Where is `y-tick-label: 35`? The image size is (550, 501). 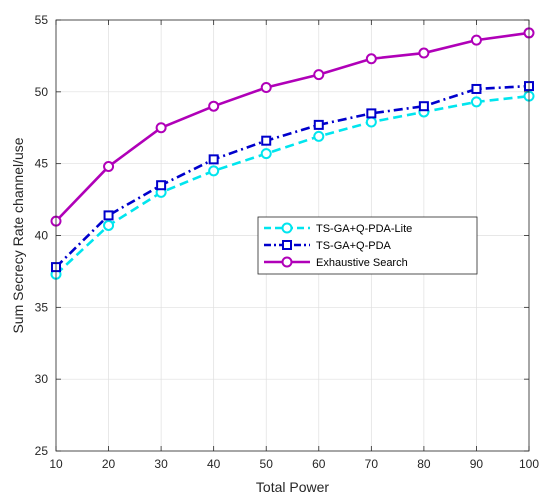
y-tick-label: 35 is located at coordinates (42, 307).